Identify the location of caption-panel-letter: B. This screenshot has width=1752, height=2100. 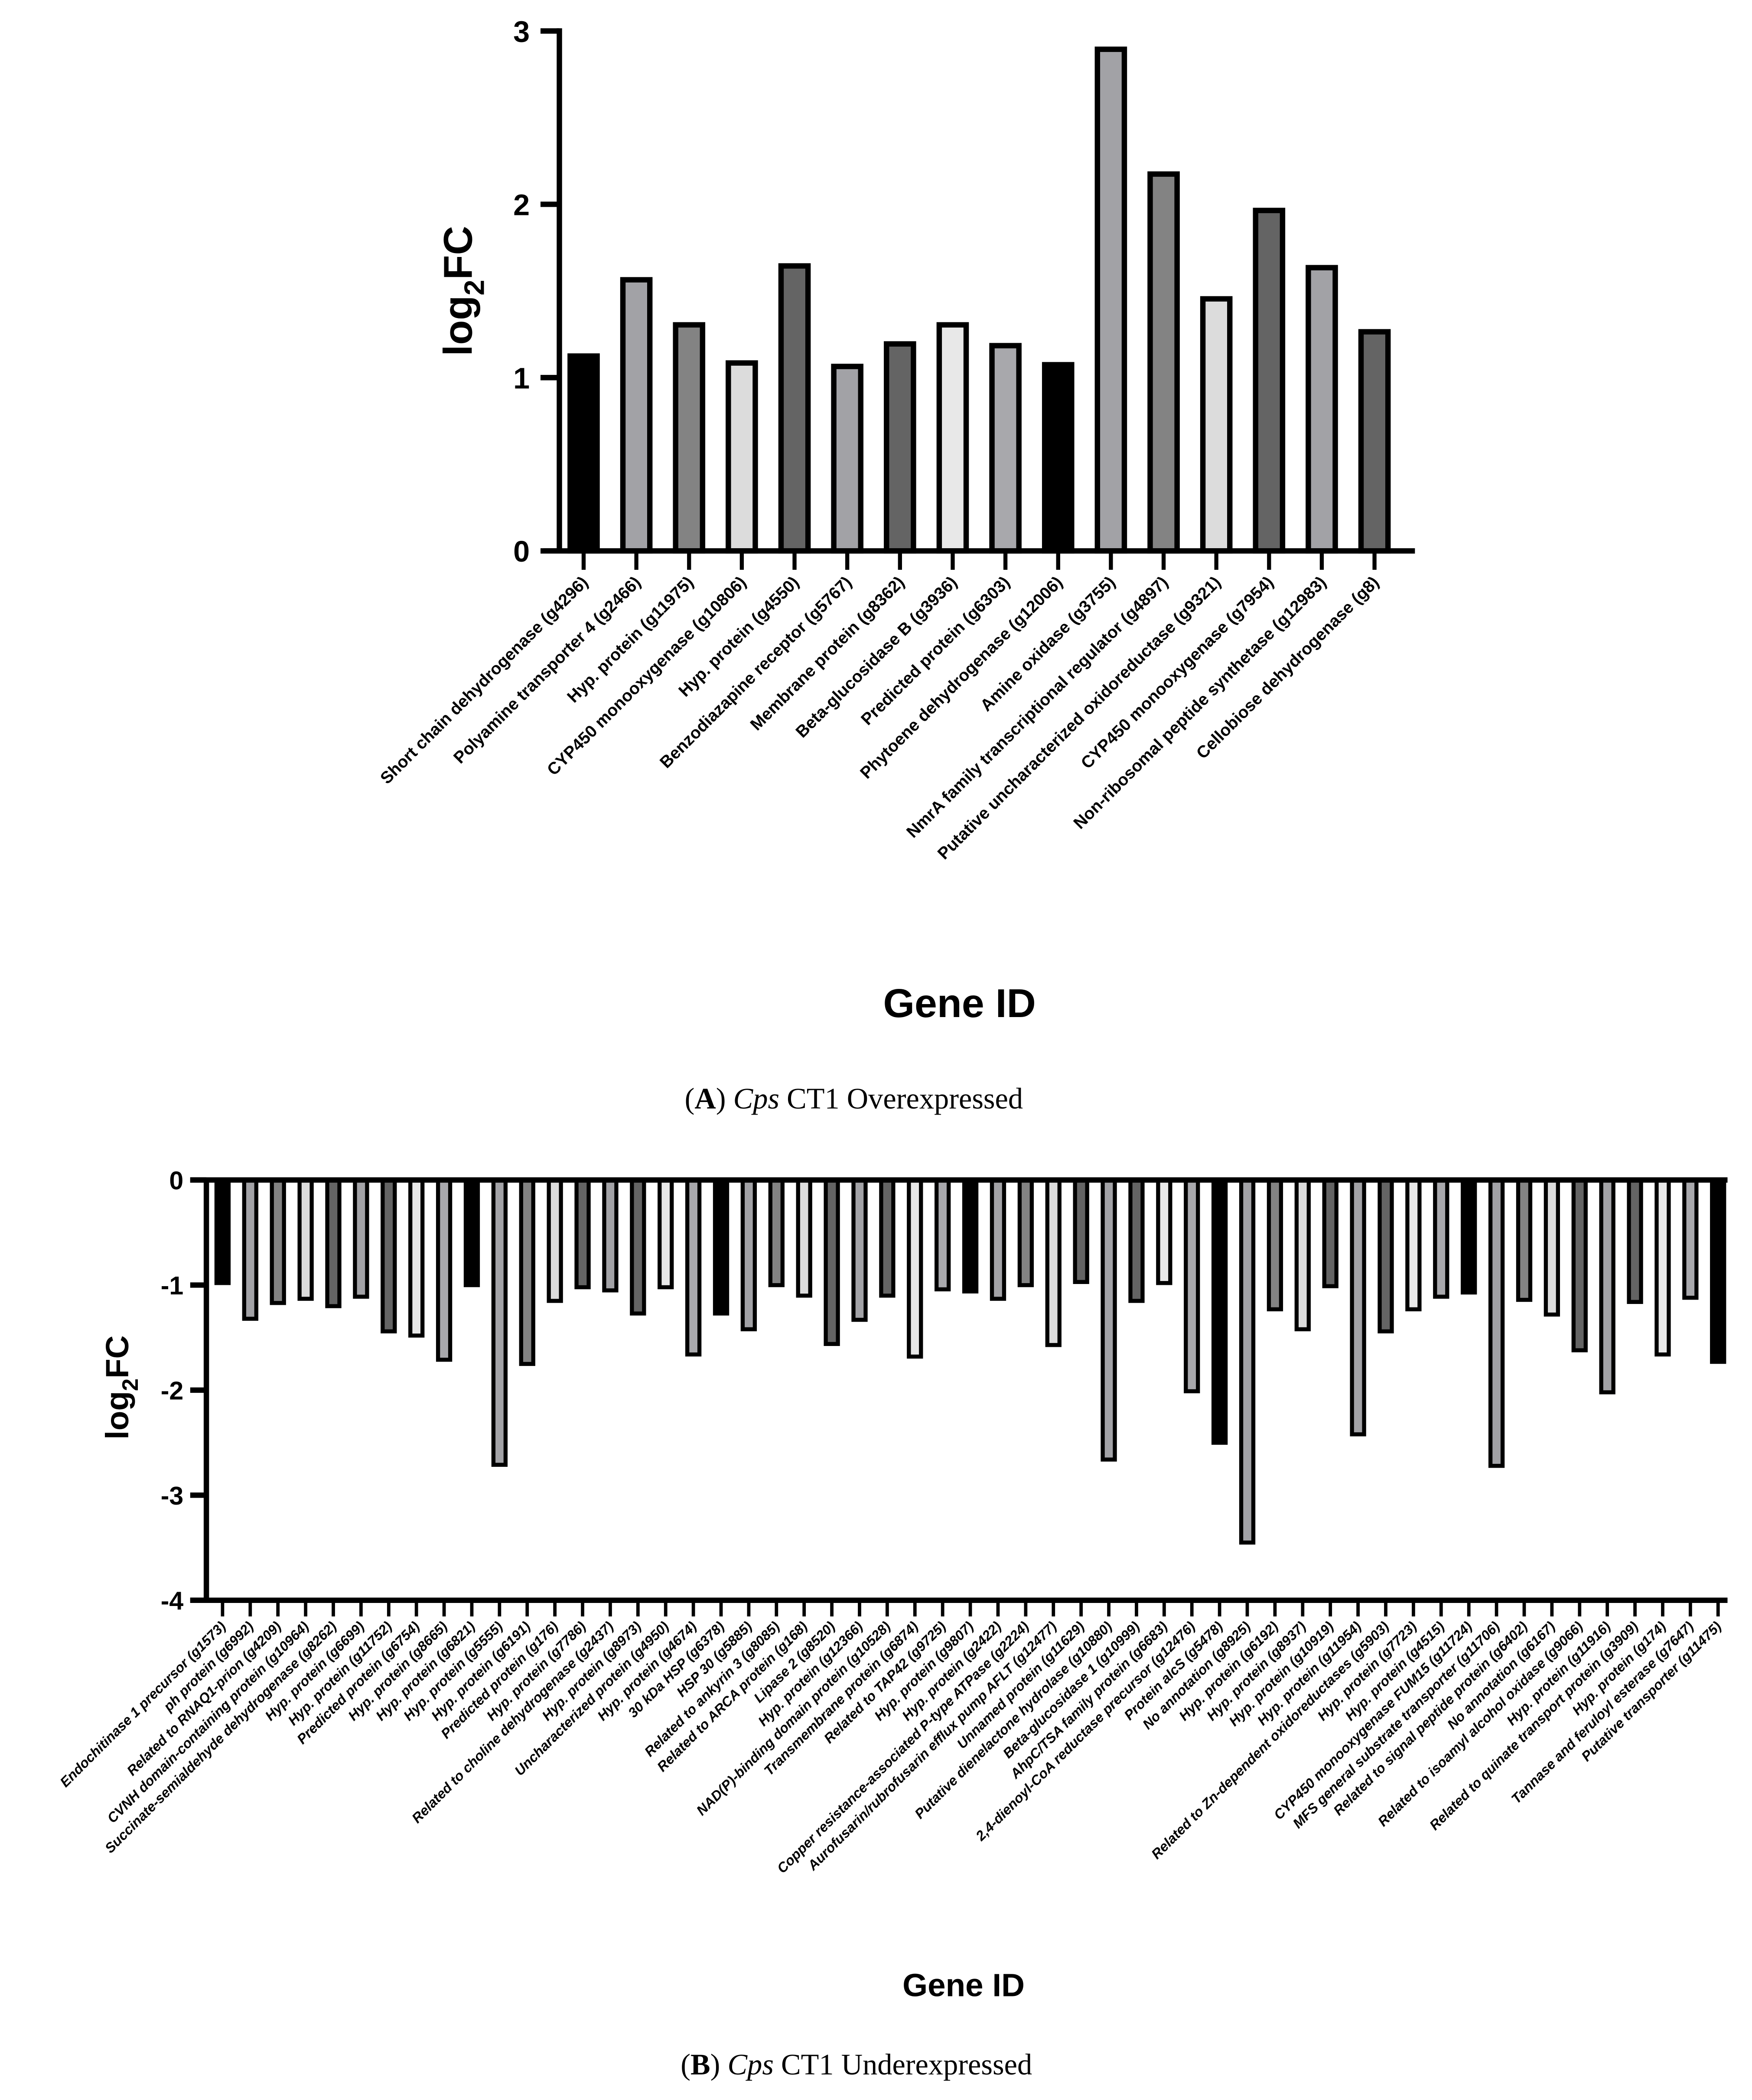
(700, 2064).